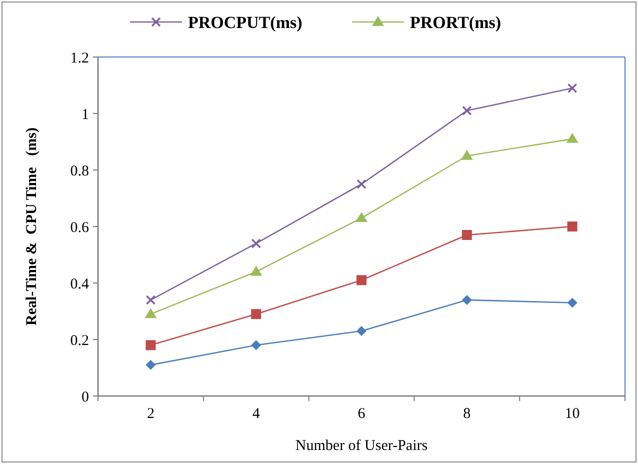 The image size is (638, 464). I want to click on x-tick-label: 2, so click(150, 414).